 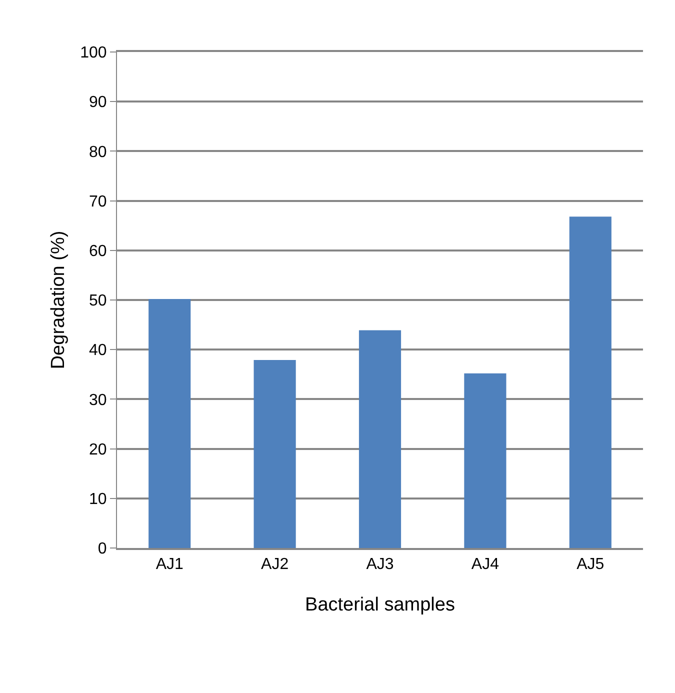 I want to click on x-tick-label: AJ4, so click(x=485, y=564).